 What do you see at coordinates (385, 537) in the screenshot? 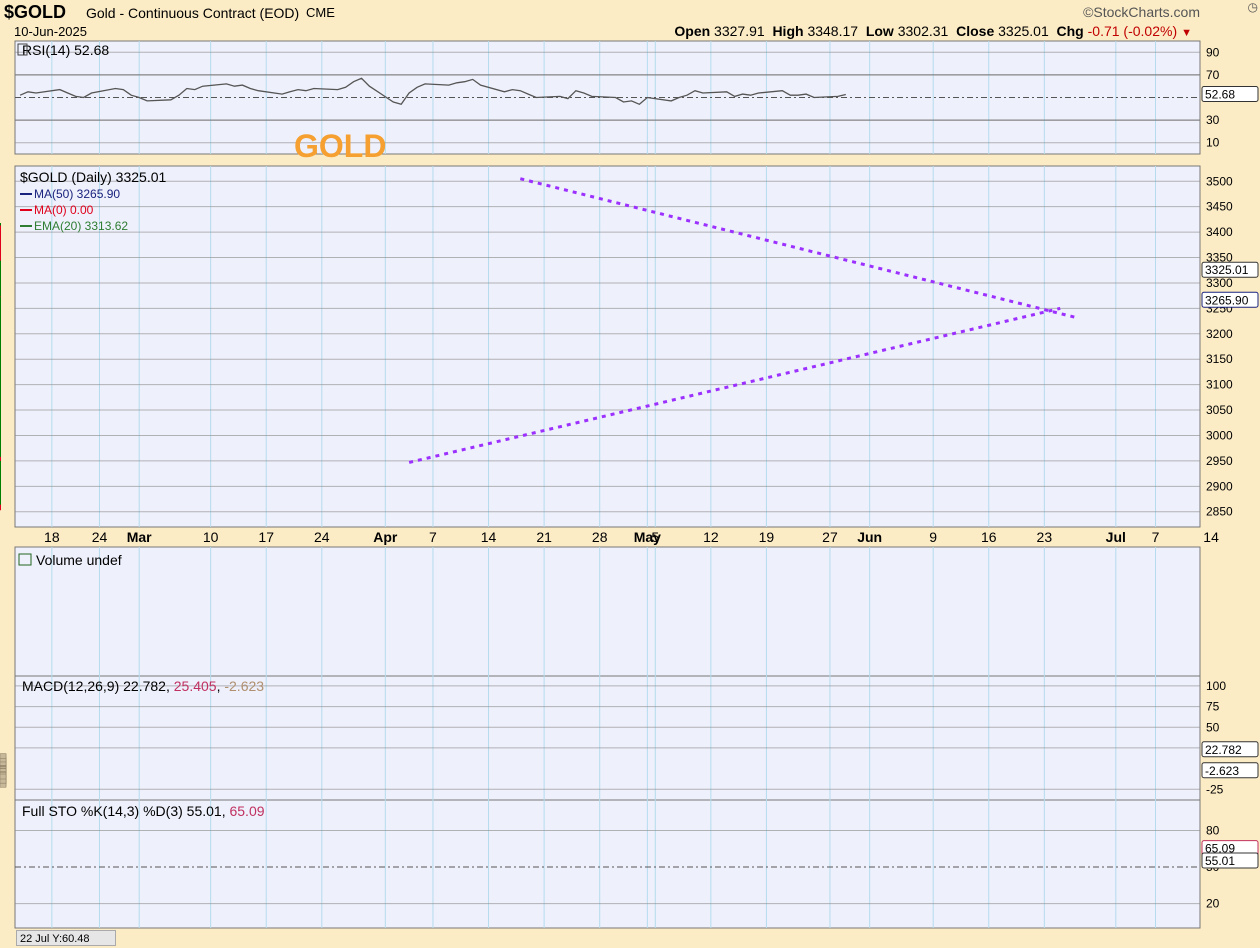
I see `x-tick-label: Apr` at bounding box center [385, 537].